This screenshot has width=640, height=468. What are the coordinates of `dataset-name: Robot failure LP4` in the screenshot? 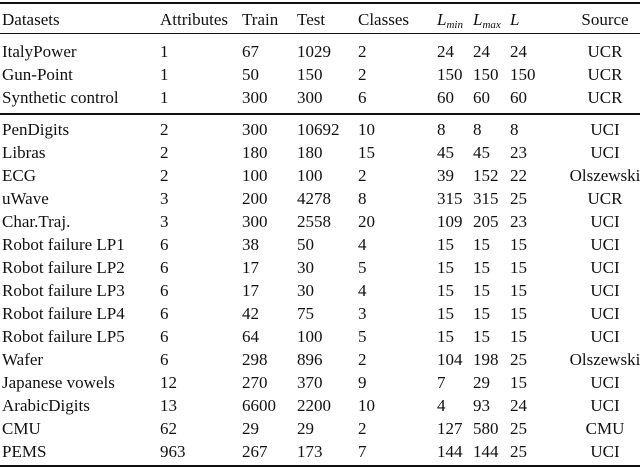 It's located at (63, 313).